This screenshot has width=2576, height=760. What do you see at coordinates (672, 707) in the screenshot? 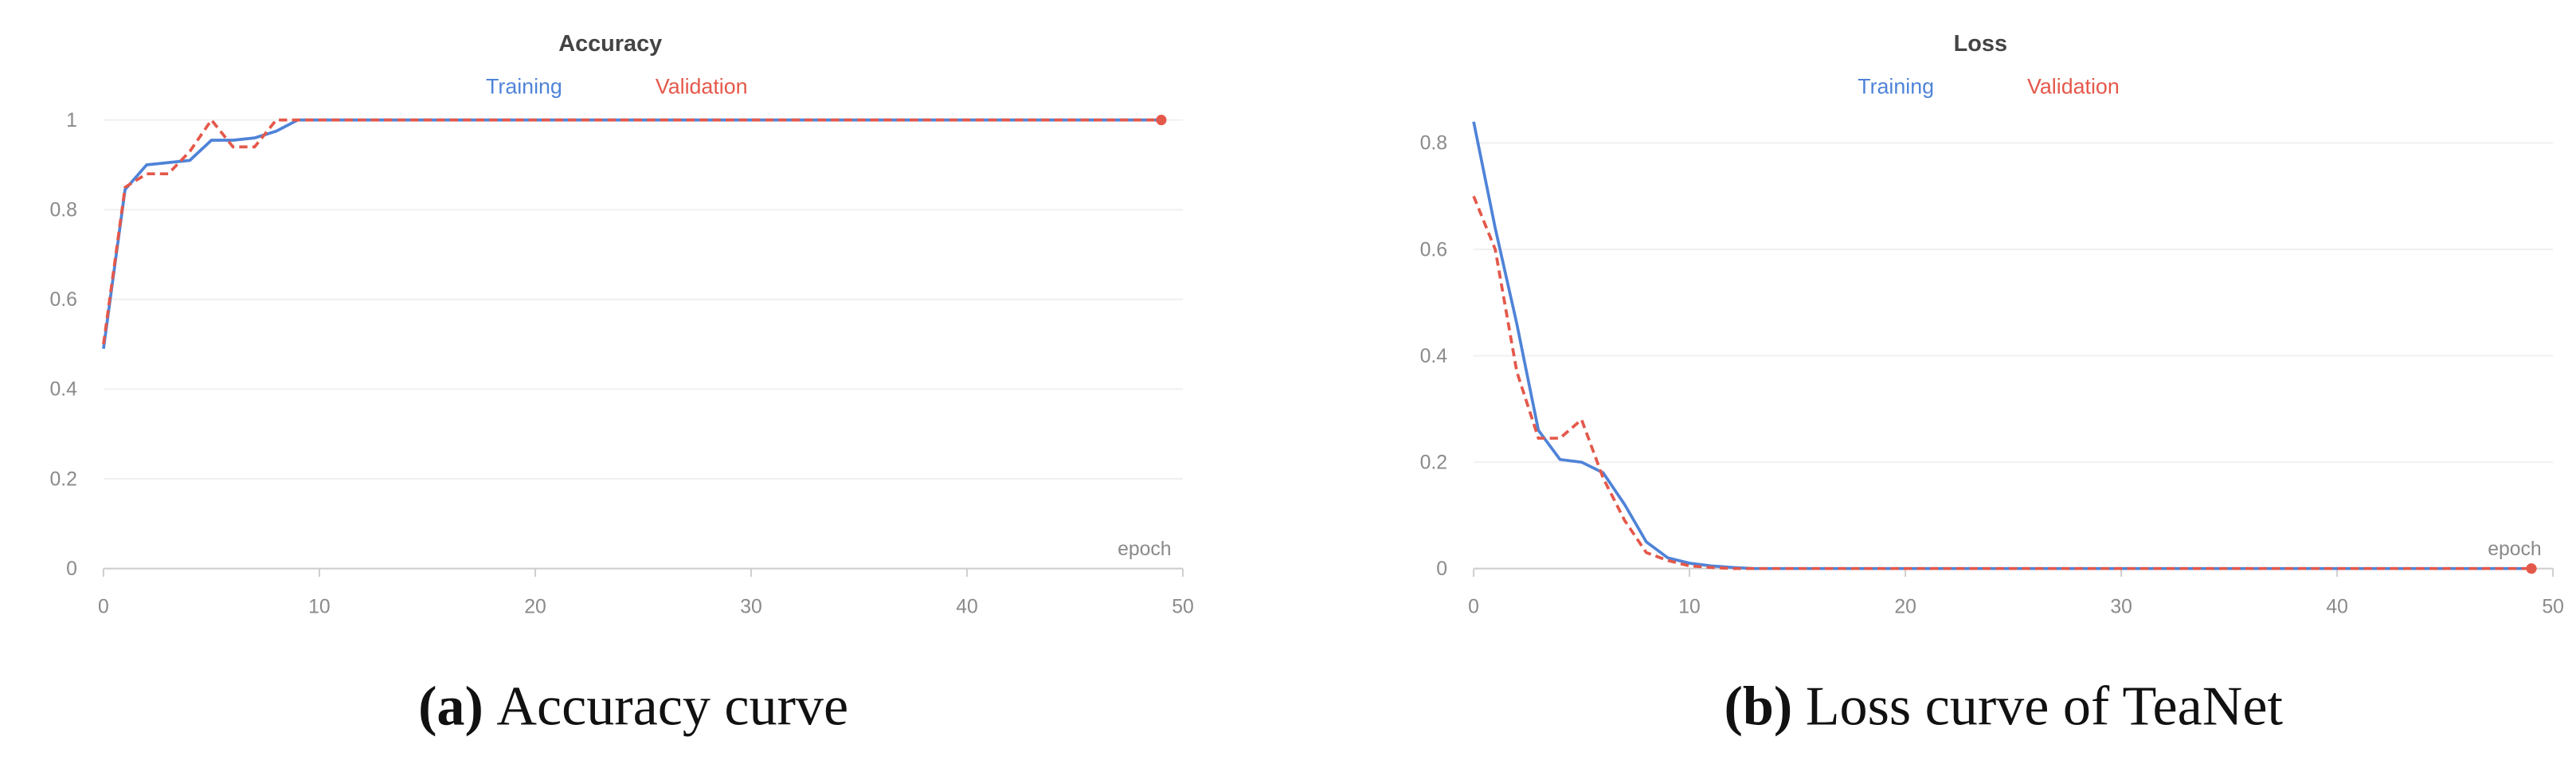
I see `caption-text: Accuracy curve` at bounding box center [672, 707].